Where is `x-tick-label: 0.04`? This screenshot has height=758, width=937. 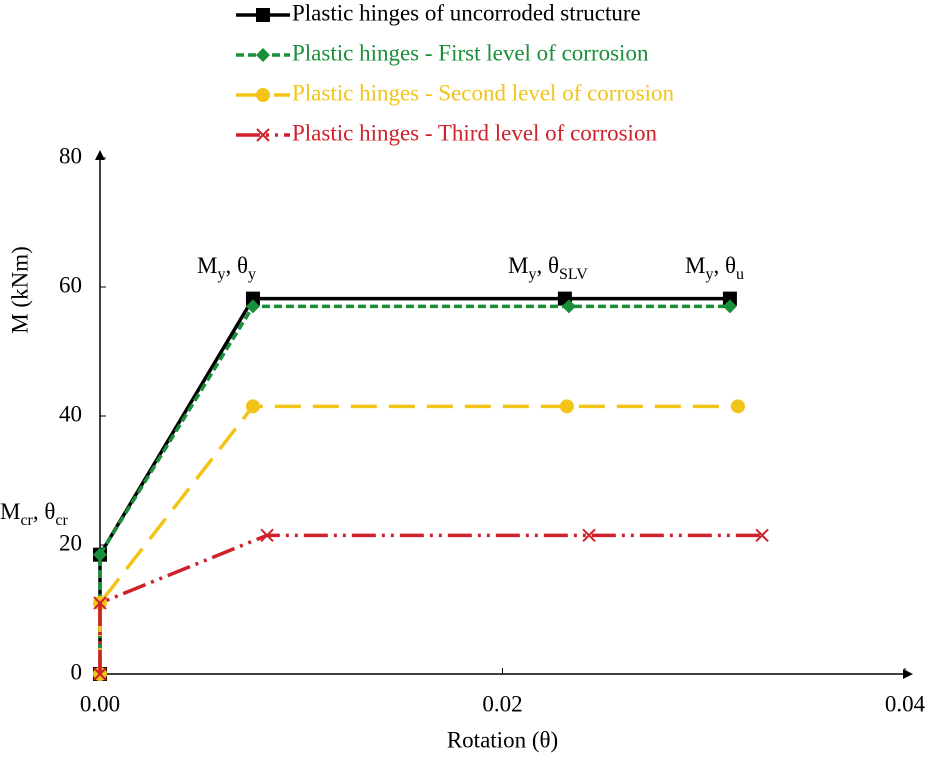
x-tick-label: 0.04 is located at coordinates (905, 703).